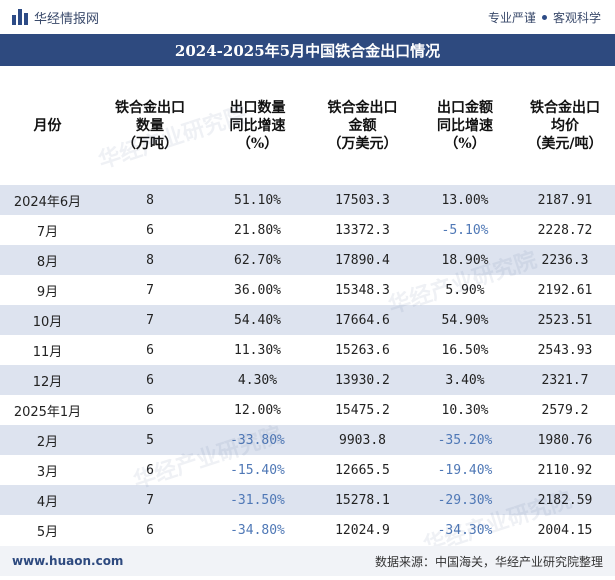 Image resolution: width=615 pixels, height=580 pixels. Describe the element at coordinates (465, 380) in the screenshot. I see `table-cell: 3.40%` at that location.